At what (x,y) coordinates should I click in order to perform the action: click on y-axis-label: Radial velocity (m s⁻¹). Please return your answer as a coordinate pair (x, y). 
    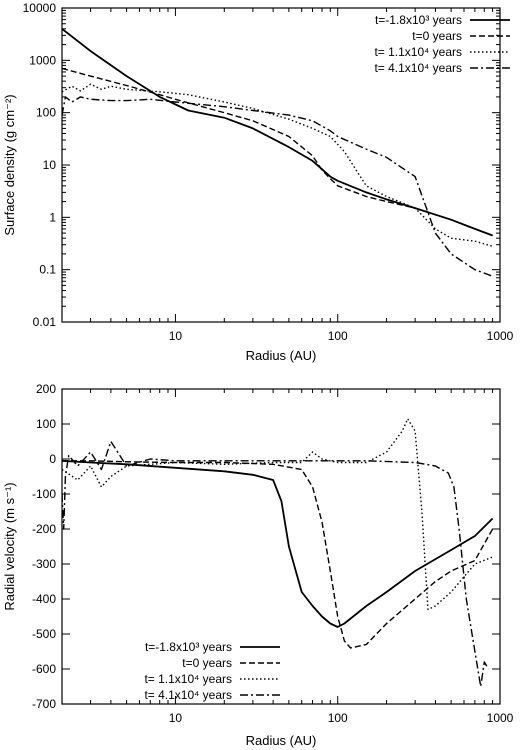
    Looking at the image, I should click on (9, 546).